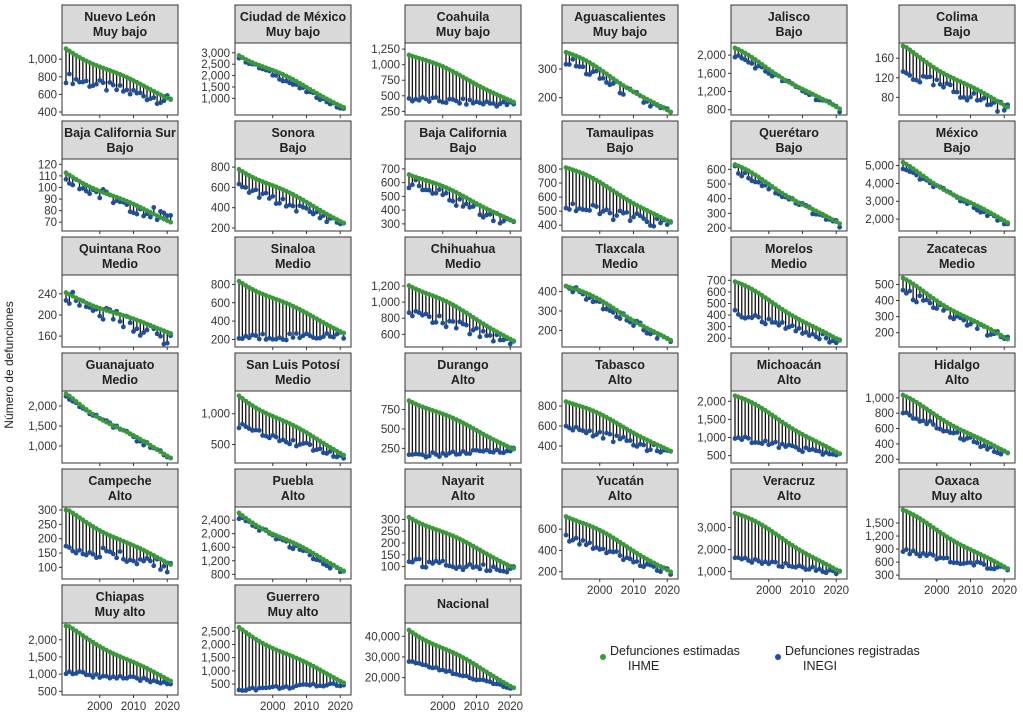 This screenshot has width=1023, height=717. I want to click on panel-state-label: Baja California Sur, so click(120, 133).